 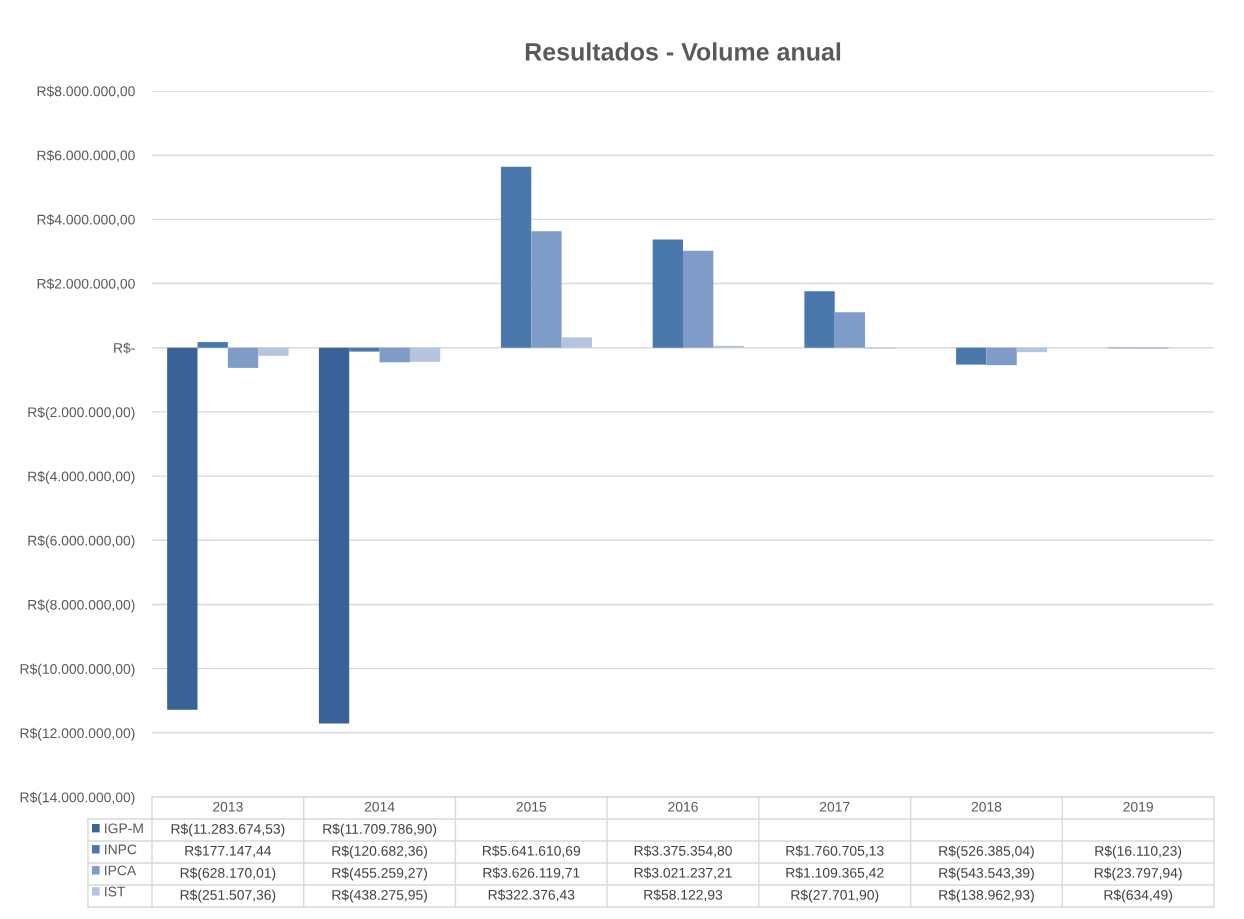 I want to click on x-tick-label: 2013, so click(x=228, y=806).